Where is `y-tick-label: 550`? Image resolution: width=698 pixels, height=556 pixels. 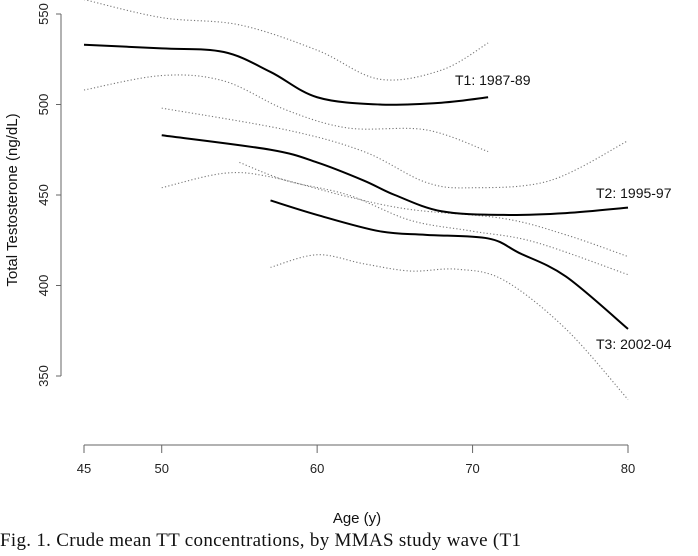
y-tick-label: 550 is located at coordinates (43, 14).